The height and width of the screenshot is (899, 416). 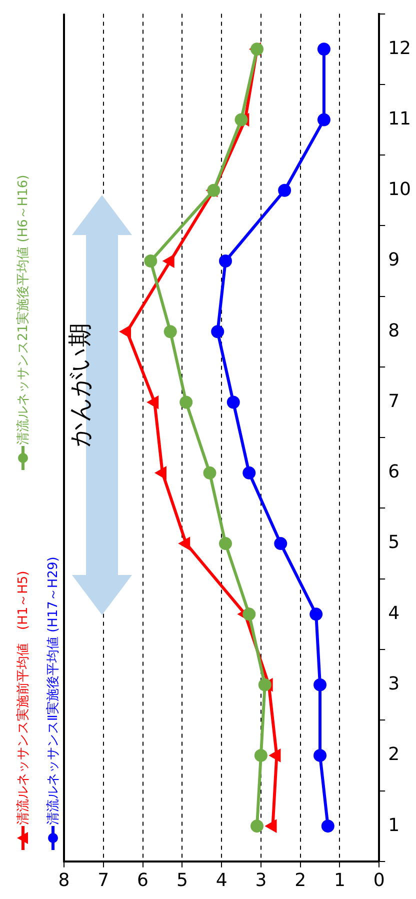 What do you see at coordinates (399, 189) in the screenshot?
I see `y-tick-label: 10` at bounding box center [399, 189].